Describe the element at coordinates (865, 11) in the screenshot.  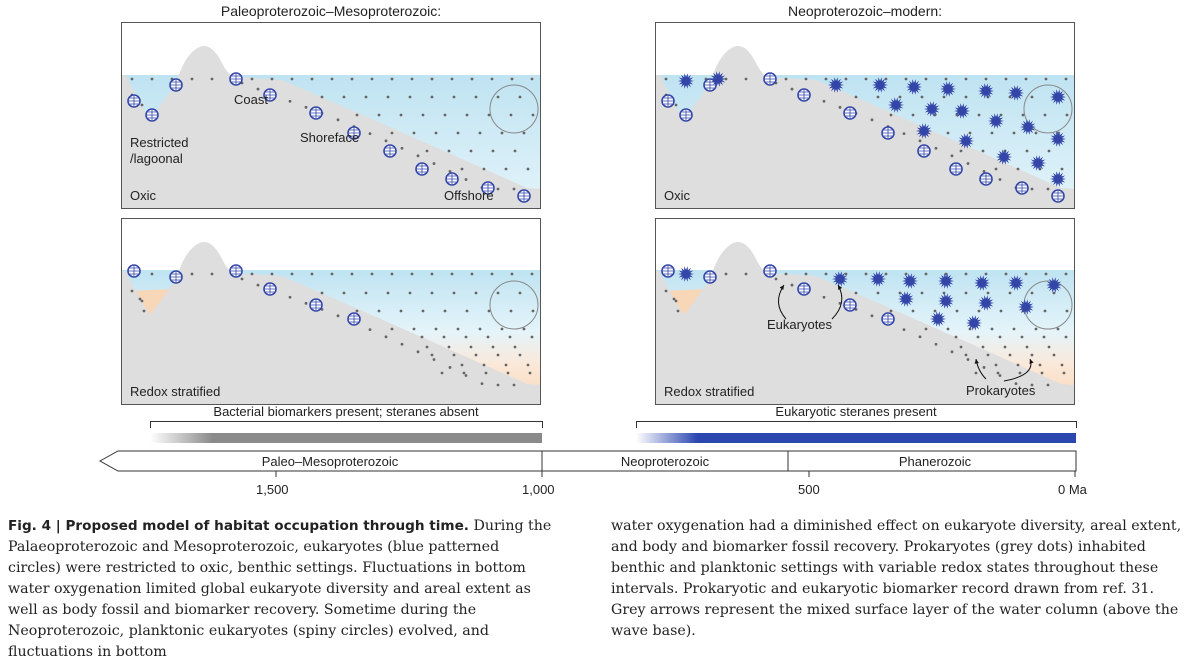
I see `right-period-title: Neoproterozoic–modern:` at that location.